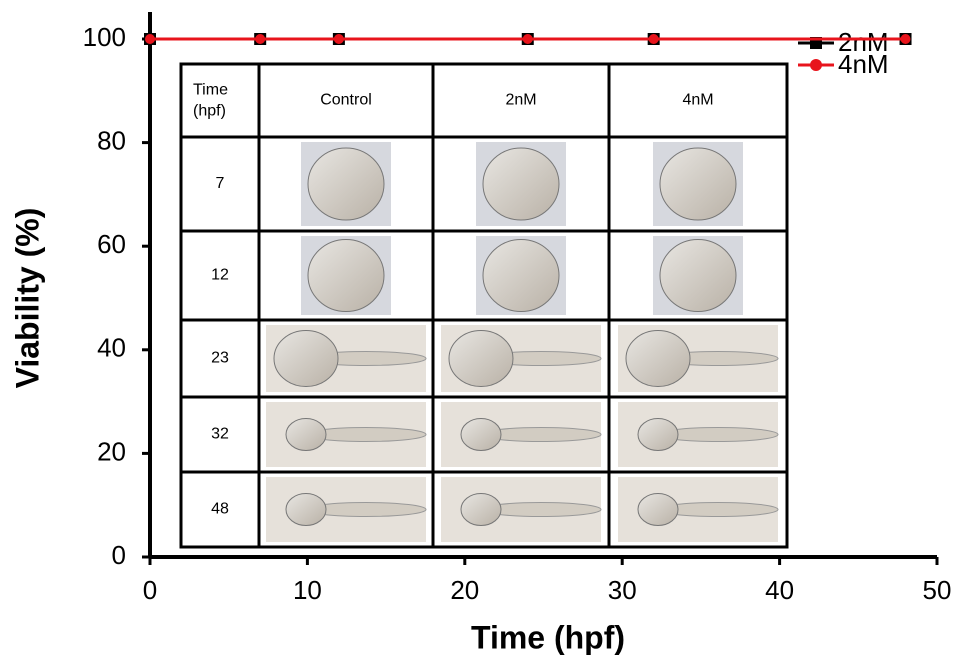  Describe the element at coordinates (209, 111) in the screenshot. I see `header-line: (hpf)` at that location.